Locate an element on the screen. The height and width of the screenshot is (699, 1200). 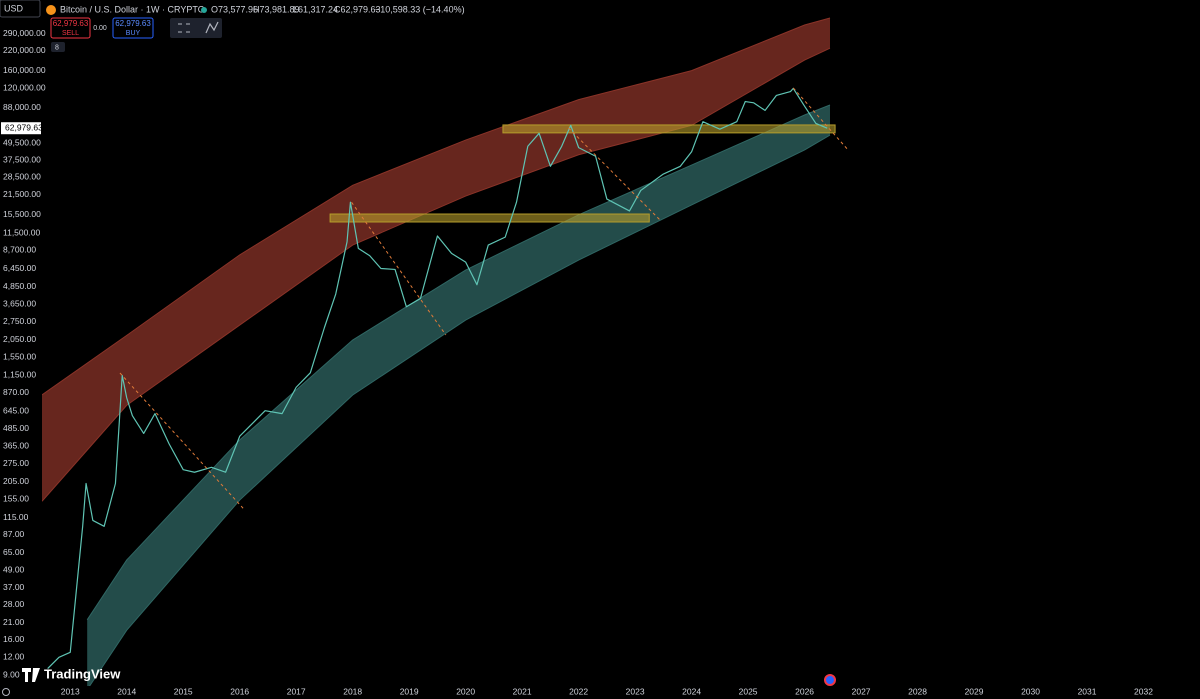
y-tick-label: 205.00 is located at coordinates (16, 481).